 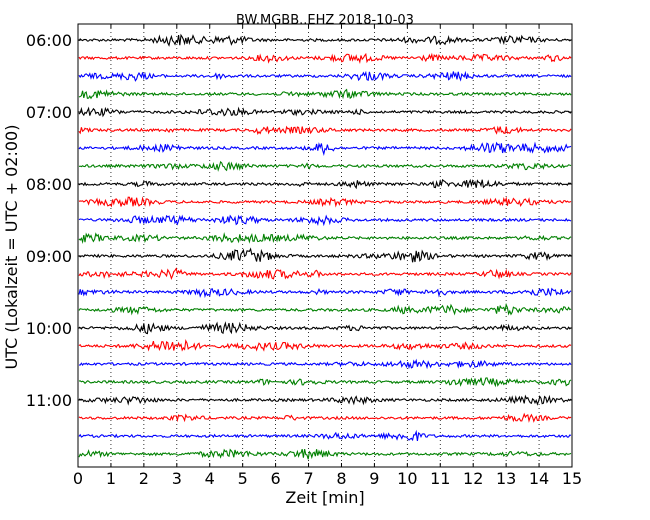 I want to click on x-axis-label: Zeit [min], so click(x=324, y=497).